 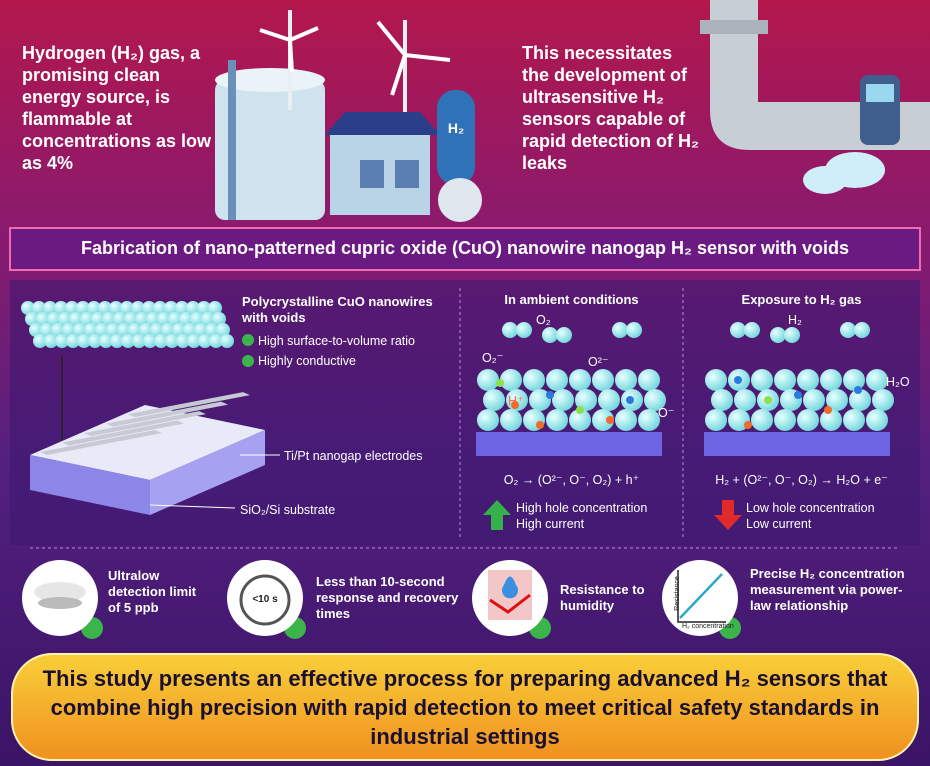 I want to click on lattice-ambient, so click(x=571, y=389).